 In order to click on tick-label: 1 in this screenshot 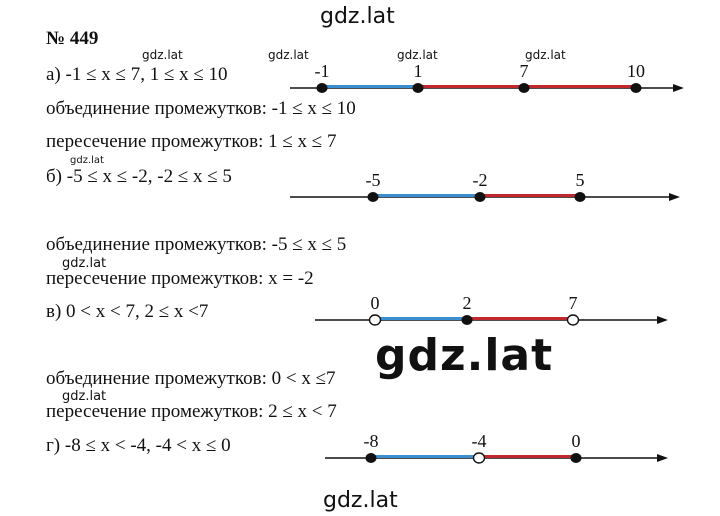, I will do `click(418, 71)`.